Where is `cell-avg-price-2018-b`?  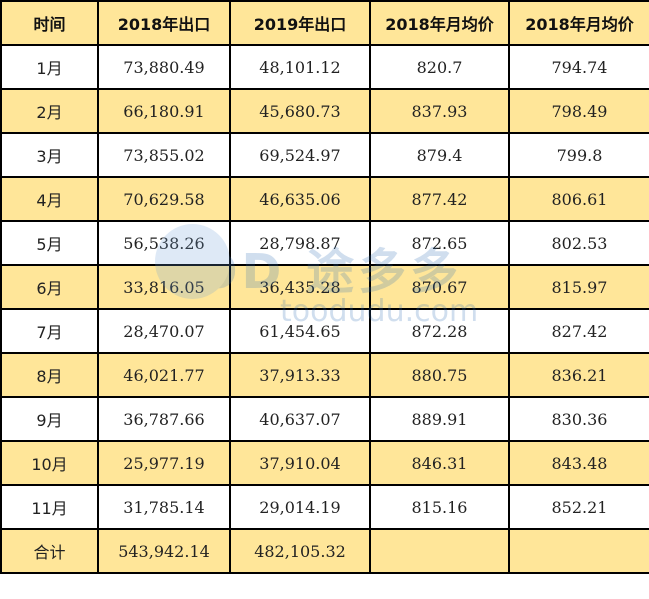
cell-avg-price-2018-b is located at coordinates (578, 551).